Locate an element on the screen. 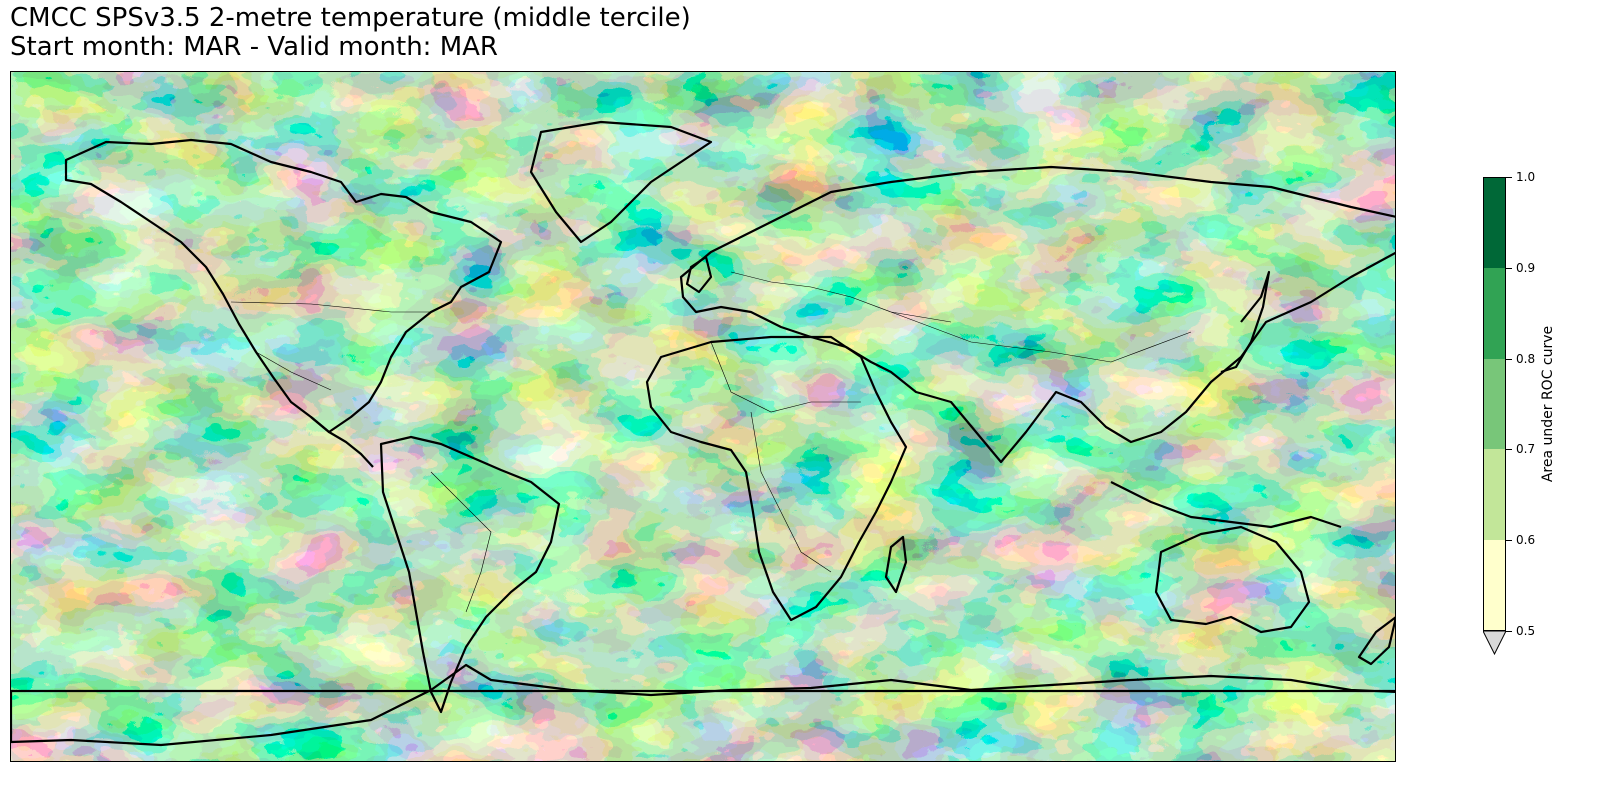 Image resolution: width=1601 pixels, height=788 pixels. coast-australia is located at coordinates (1232, 579).